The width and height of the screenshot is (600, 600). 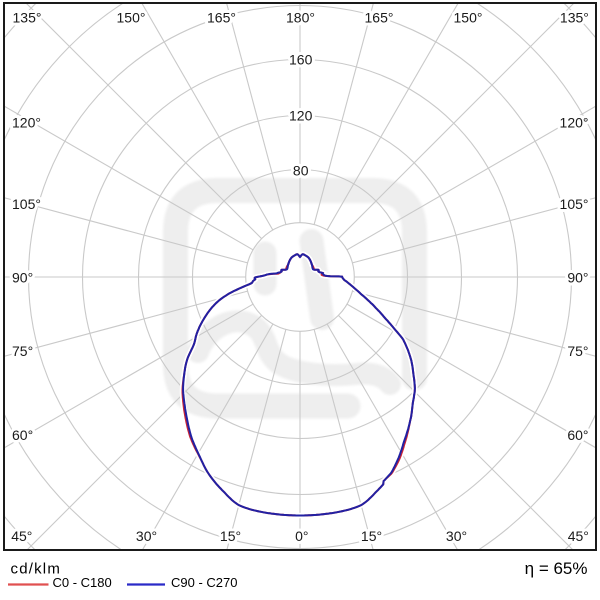 I want to click on svg-text: 120, so click(x=301, y=116).